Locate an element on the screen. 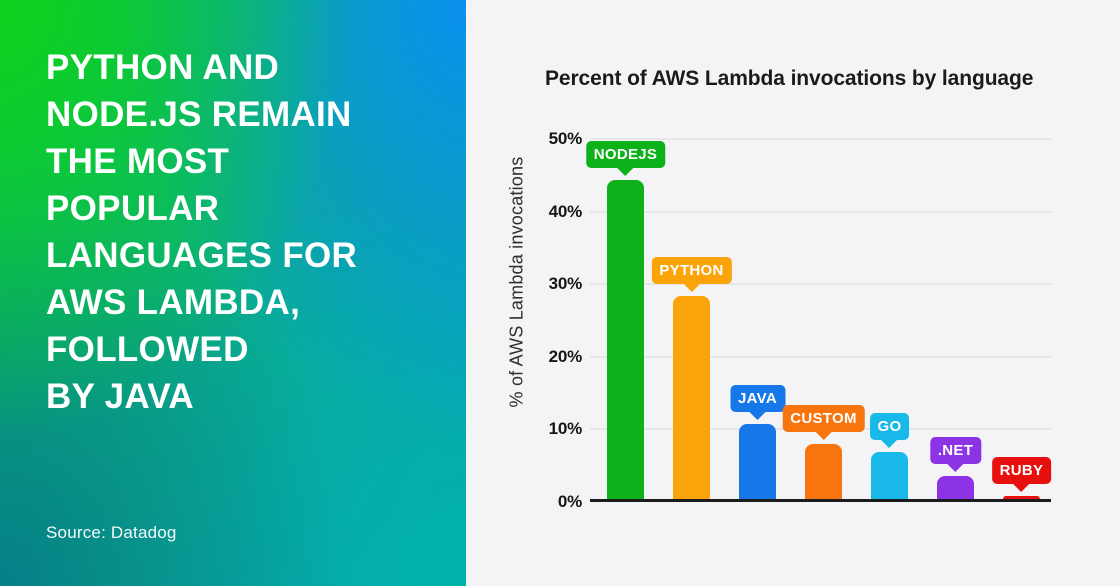 The width and height of the screenshot is (1120, 586). label-pointer-python is located at coordinates (691, 288).